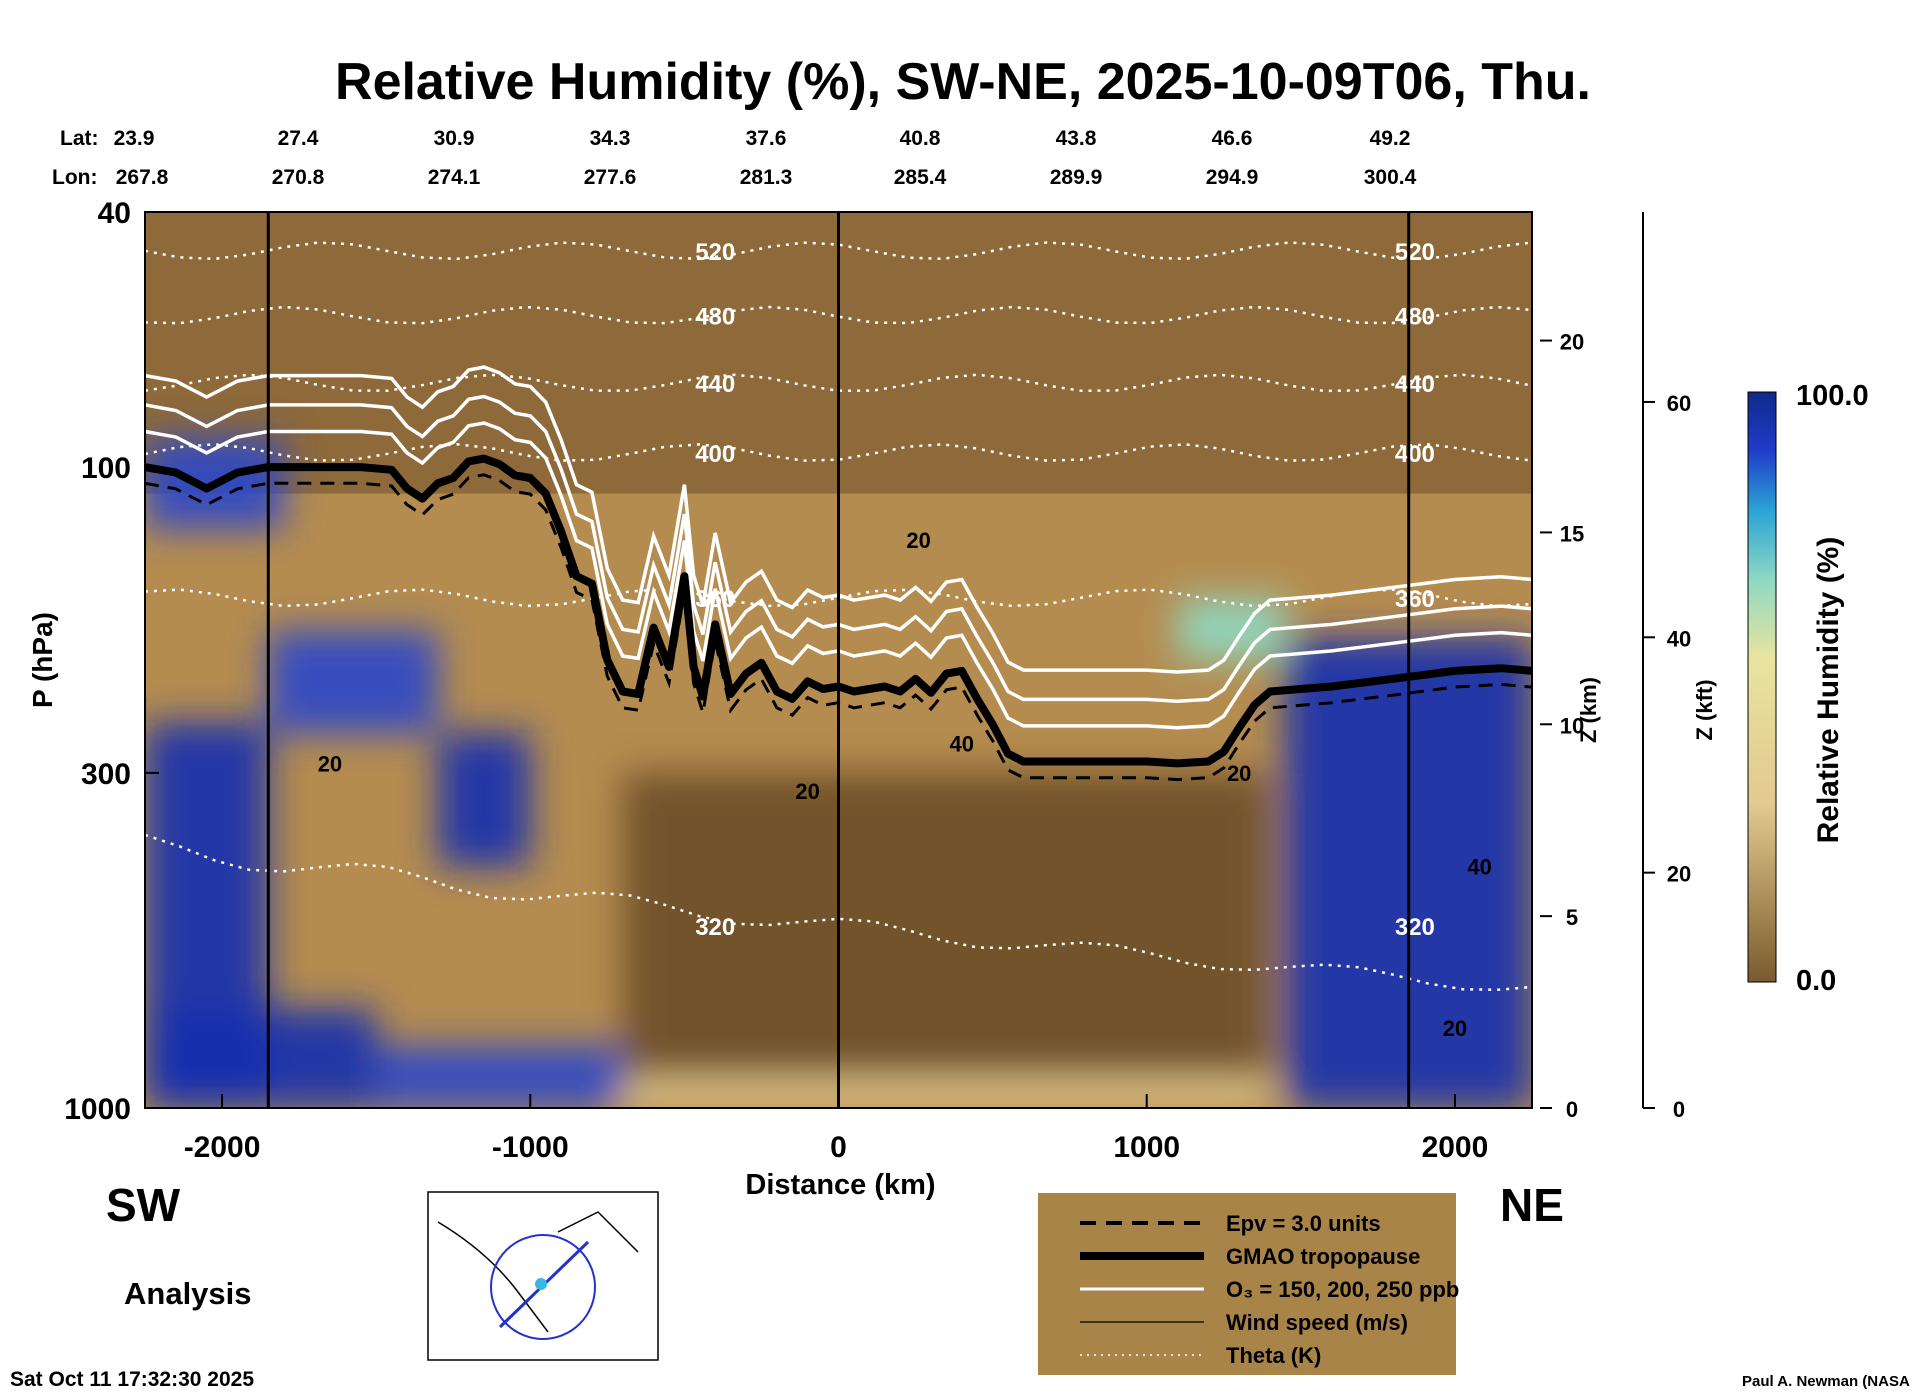 This screenshot has width=1926, height=1394. What do you see at coordinates (1679, 638) in the screenshot?
I see `zkft-tick-label-2: 40` at bounding box center [1679, 638].